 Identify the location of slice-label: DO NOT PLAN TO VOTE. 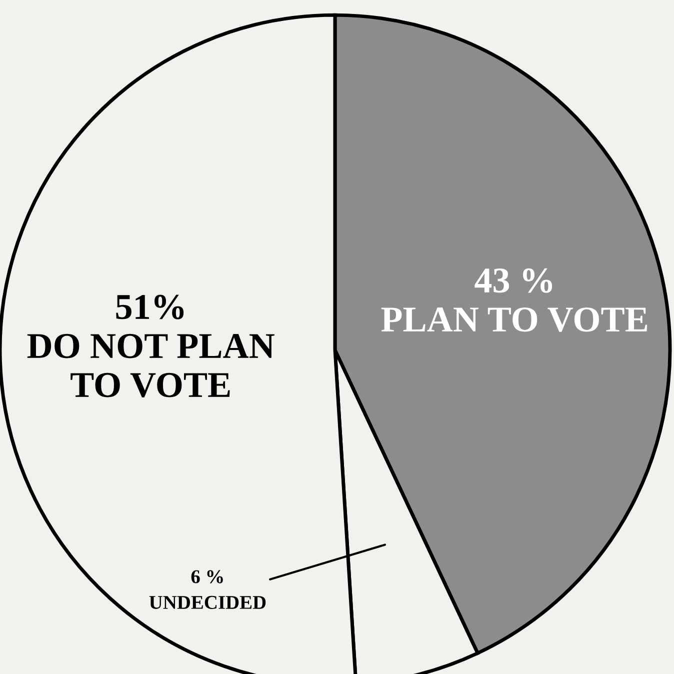
(150, 366).